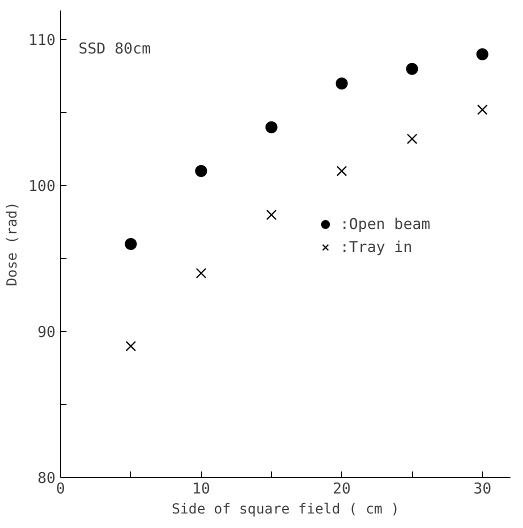 The image size is (523, 528). What do you see at coordinates (286, 510) in the screenshot?
I see `x-axis-title: Side of square field ( cm )` at bounding box center [286, 510].